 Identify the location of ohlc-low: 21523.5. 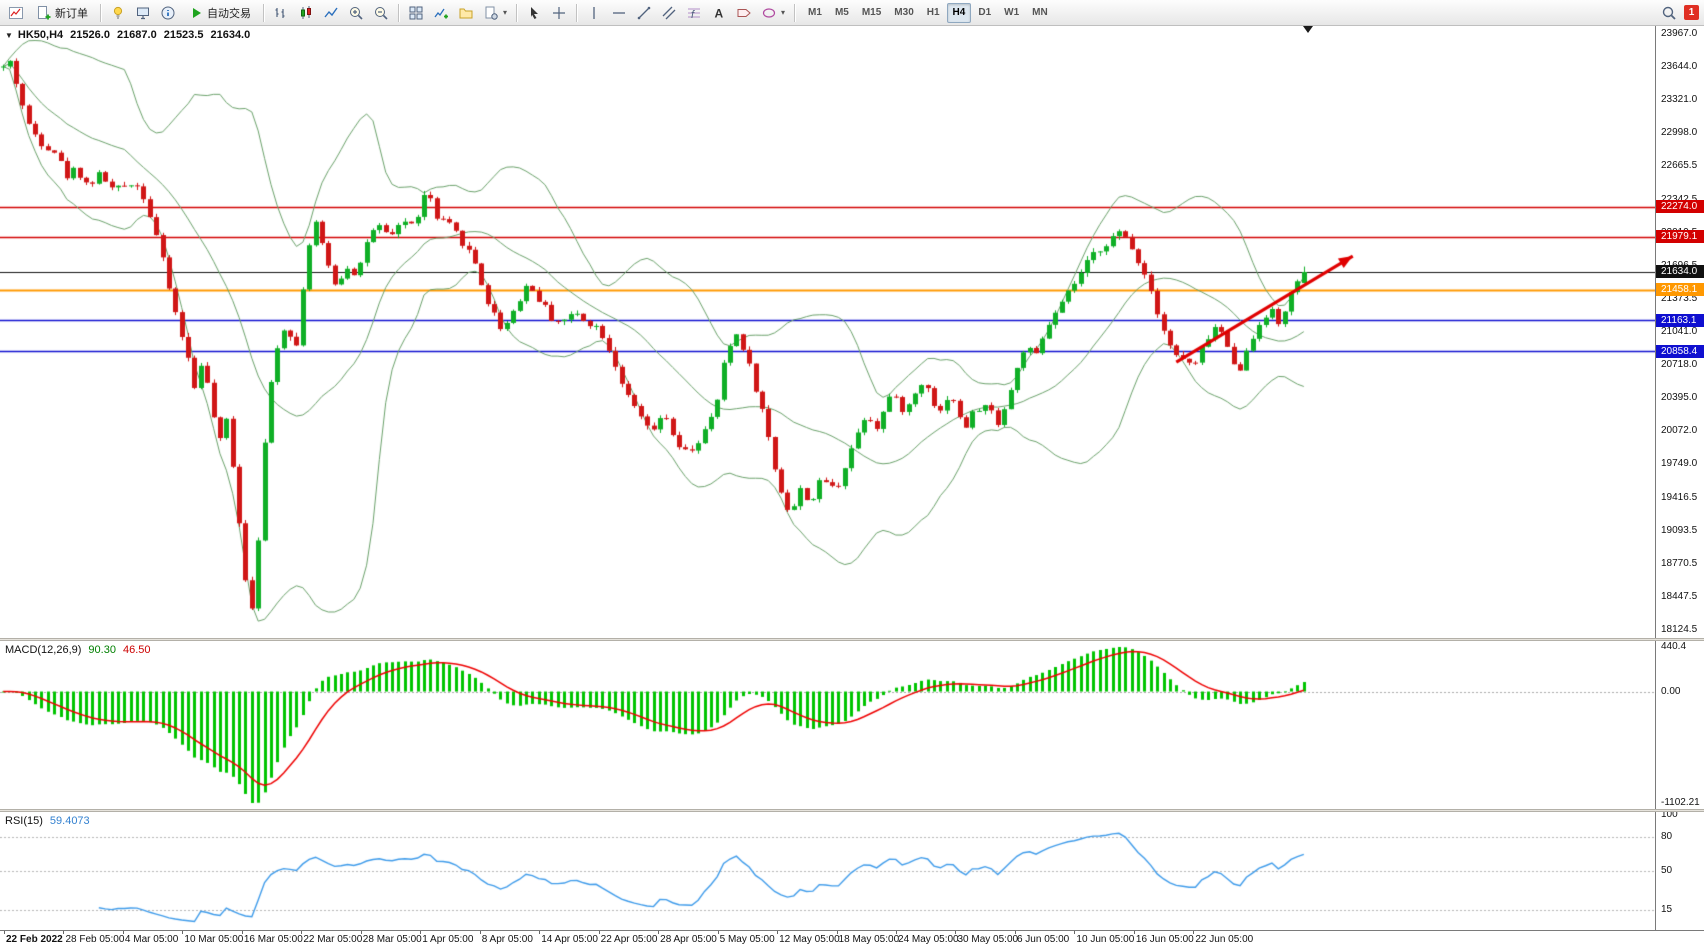
(183, 35).